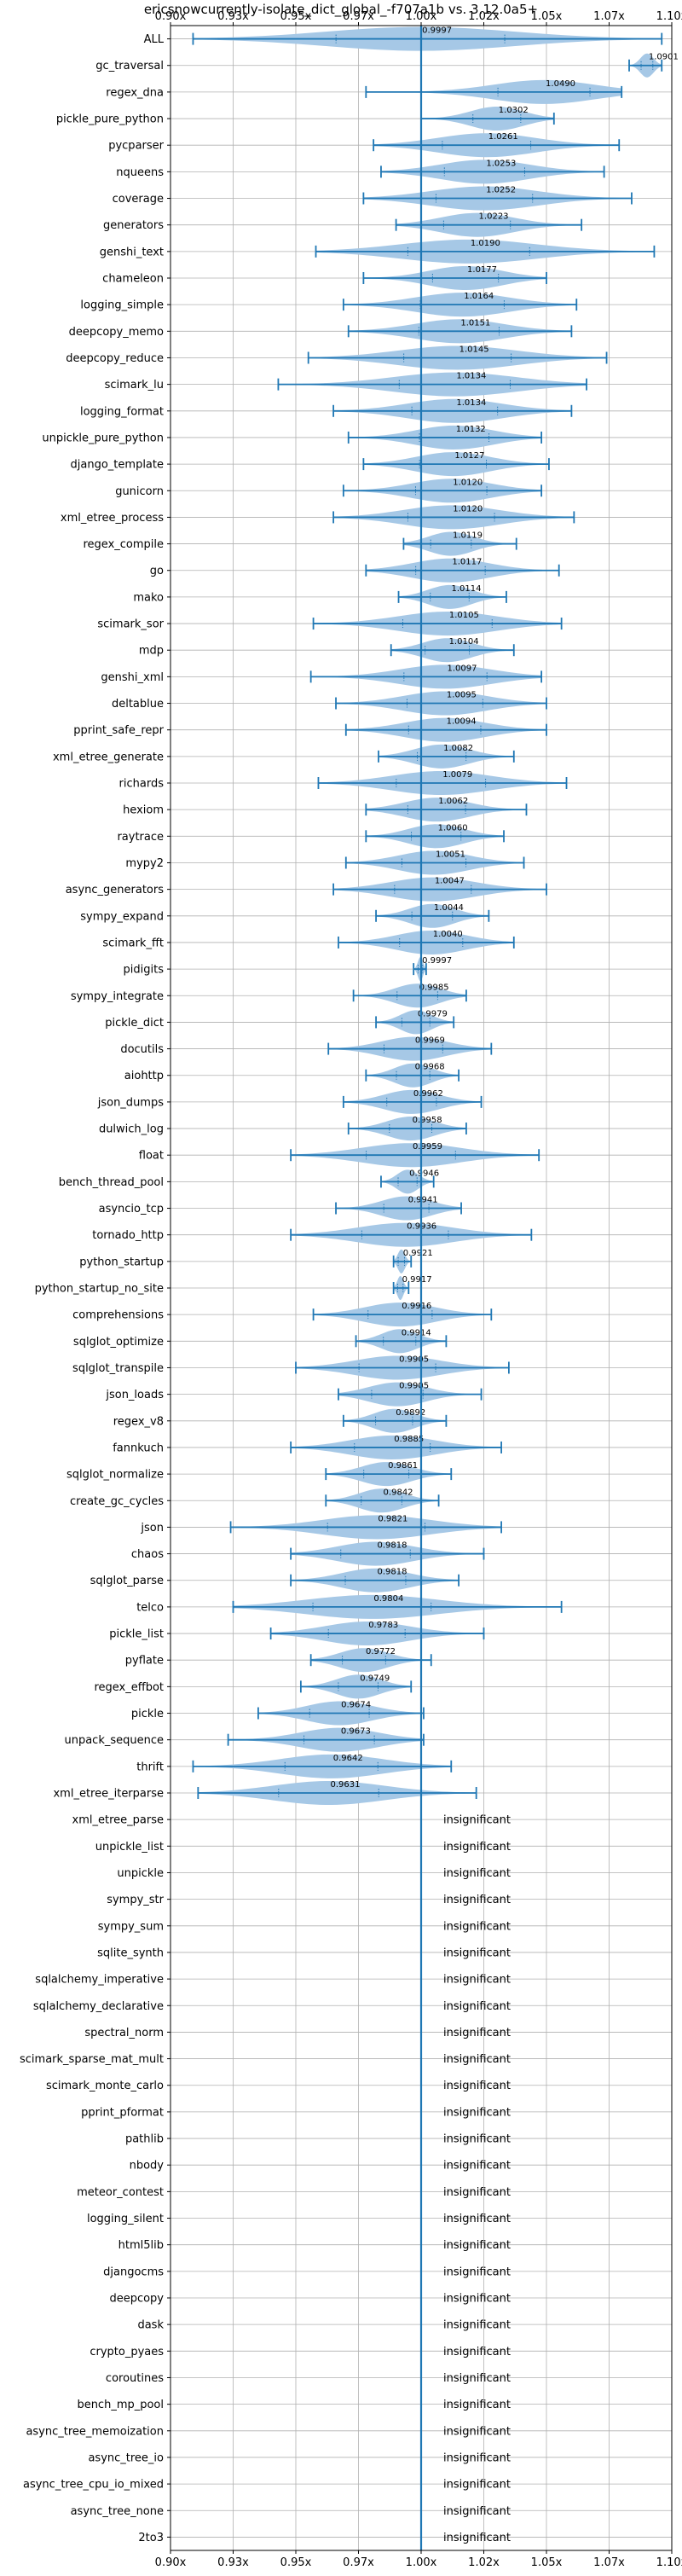  I want to click on category-label: unpickle_list, so click(129, 1847).